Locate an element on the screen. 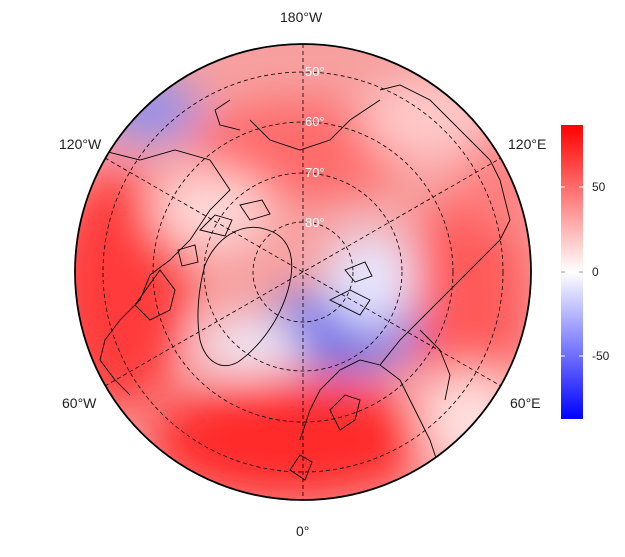  colorbar-tick-0: 0 is located at coordinates (595, 272).